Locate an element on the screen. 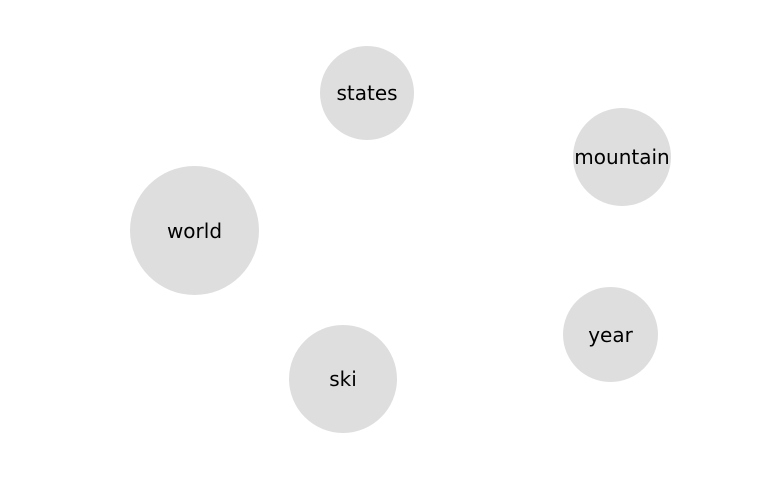 The height and width of the screenshot is (500, 768). bubble-year: year is located at coordinates (610, 334).